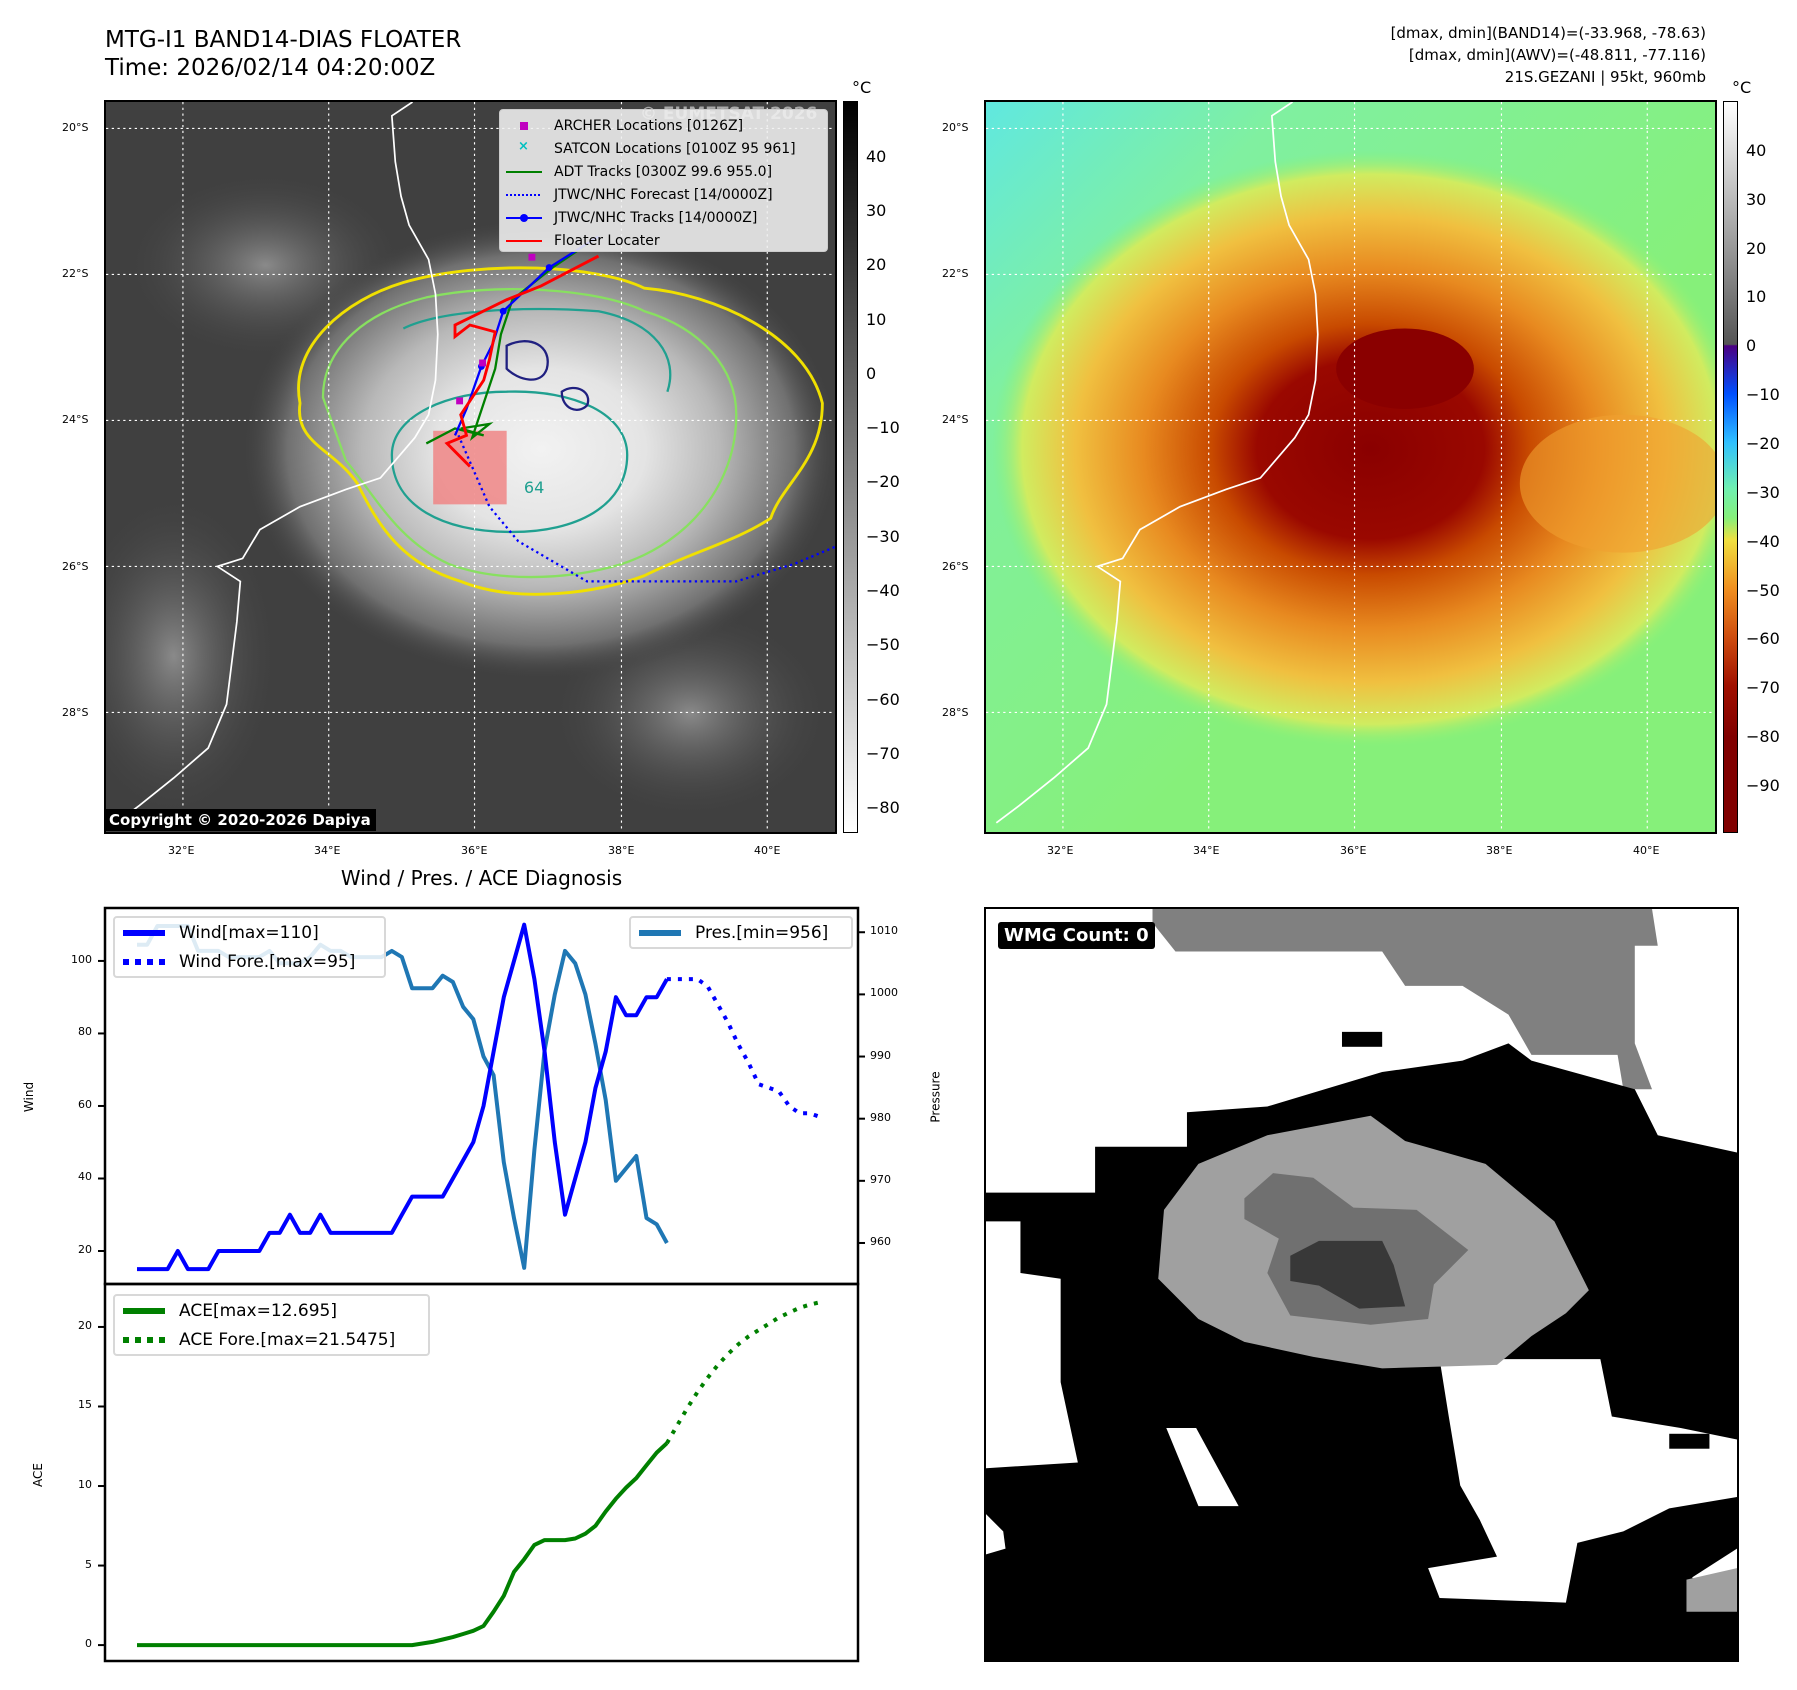 The width and height of the screenshot is (1797, 1690). Describe the element at coordinates (1548, 33) in the screenshot. I see `stats-band14: [dmax, dmin](BAND14)=(-33.968, -78.63)` at that location.